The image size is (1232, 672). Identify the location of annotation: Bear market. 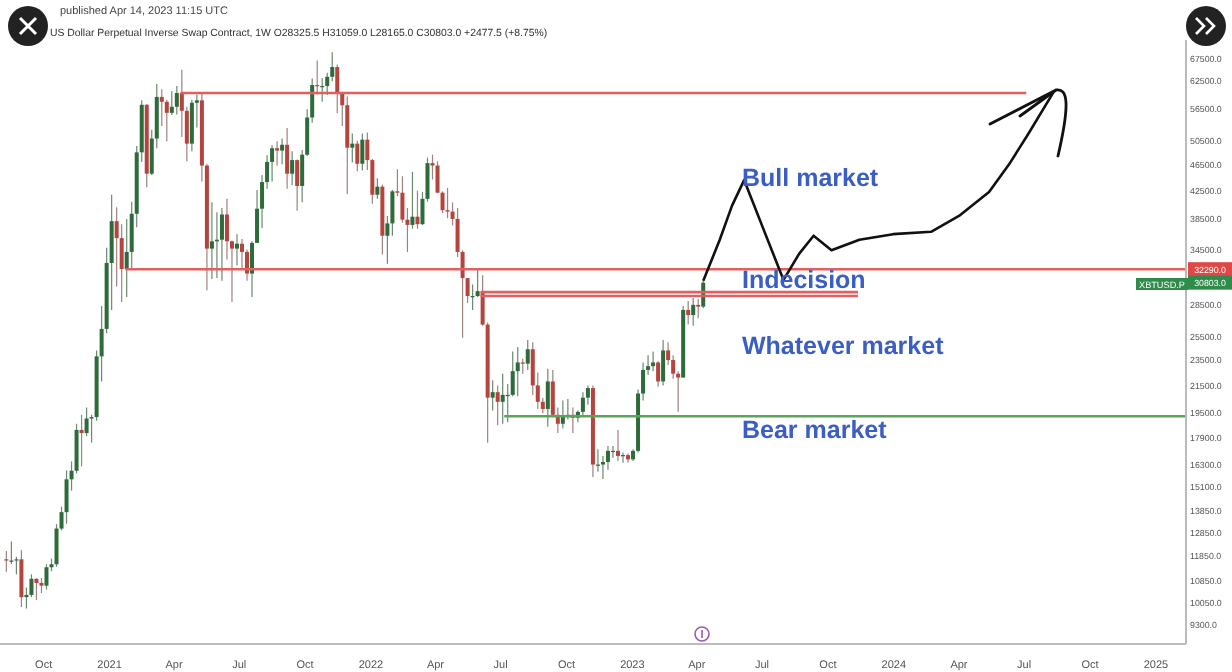
(814, 430).